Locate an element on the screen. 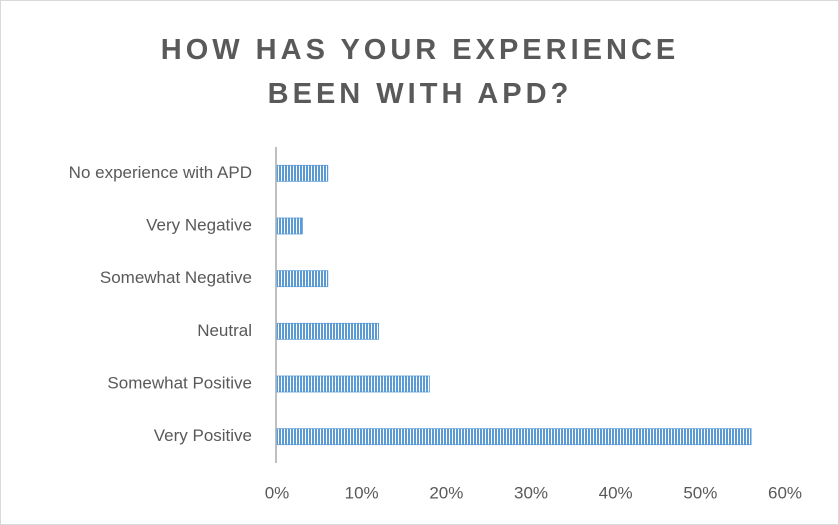 The height and width of the screenshot is (525, 839). y-tick-label: No experience with APD is located at coordinates (160, 172).